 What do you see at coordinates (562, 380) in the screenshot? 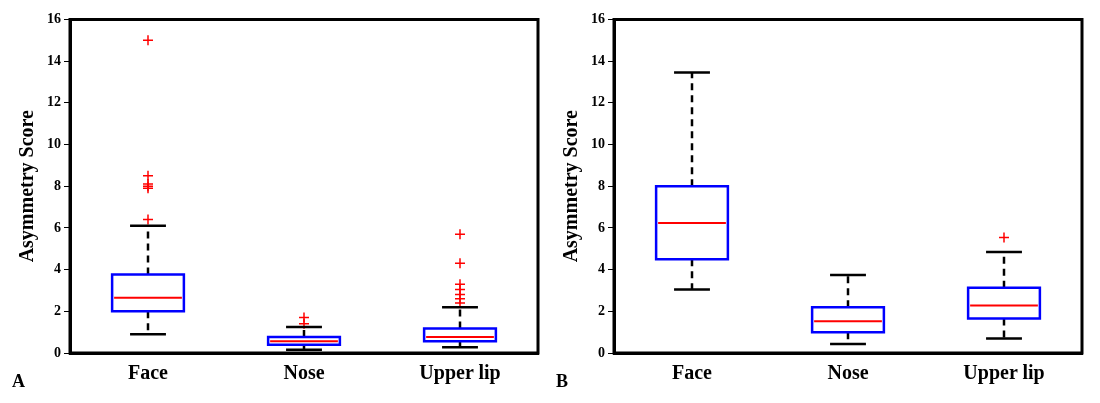
I see `text: B` at bounding box center [562, 380].